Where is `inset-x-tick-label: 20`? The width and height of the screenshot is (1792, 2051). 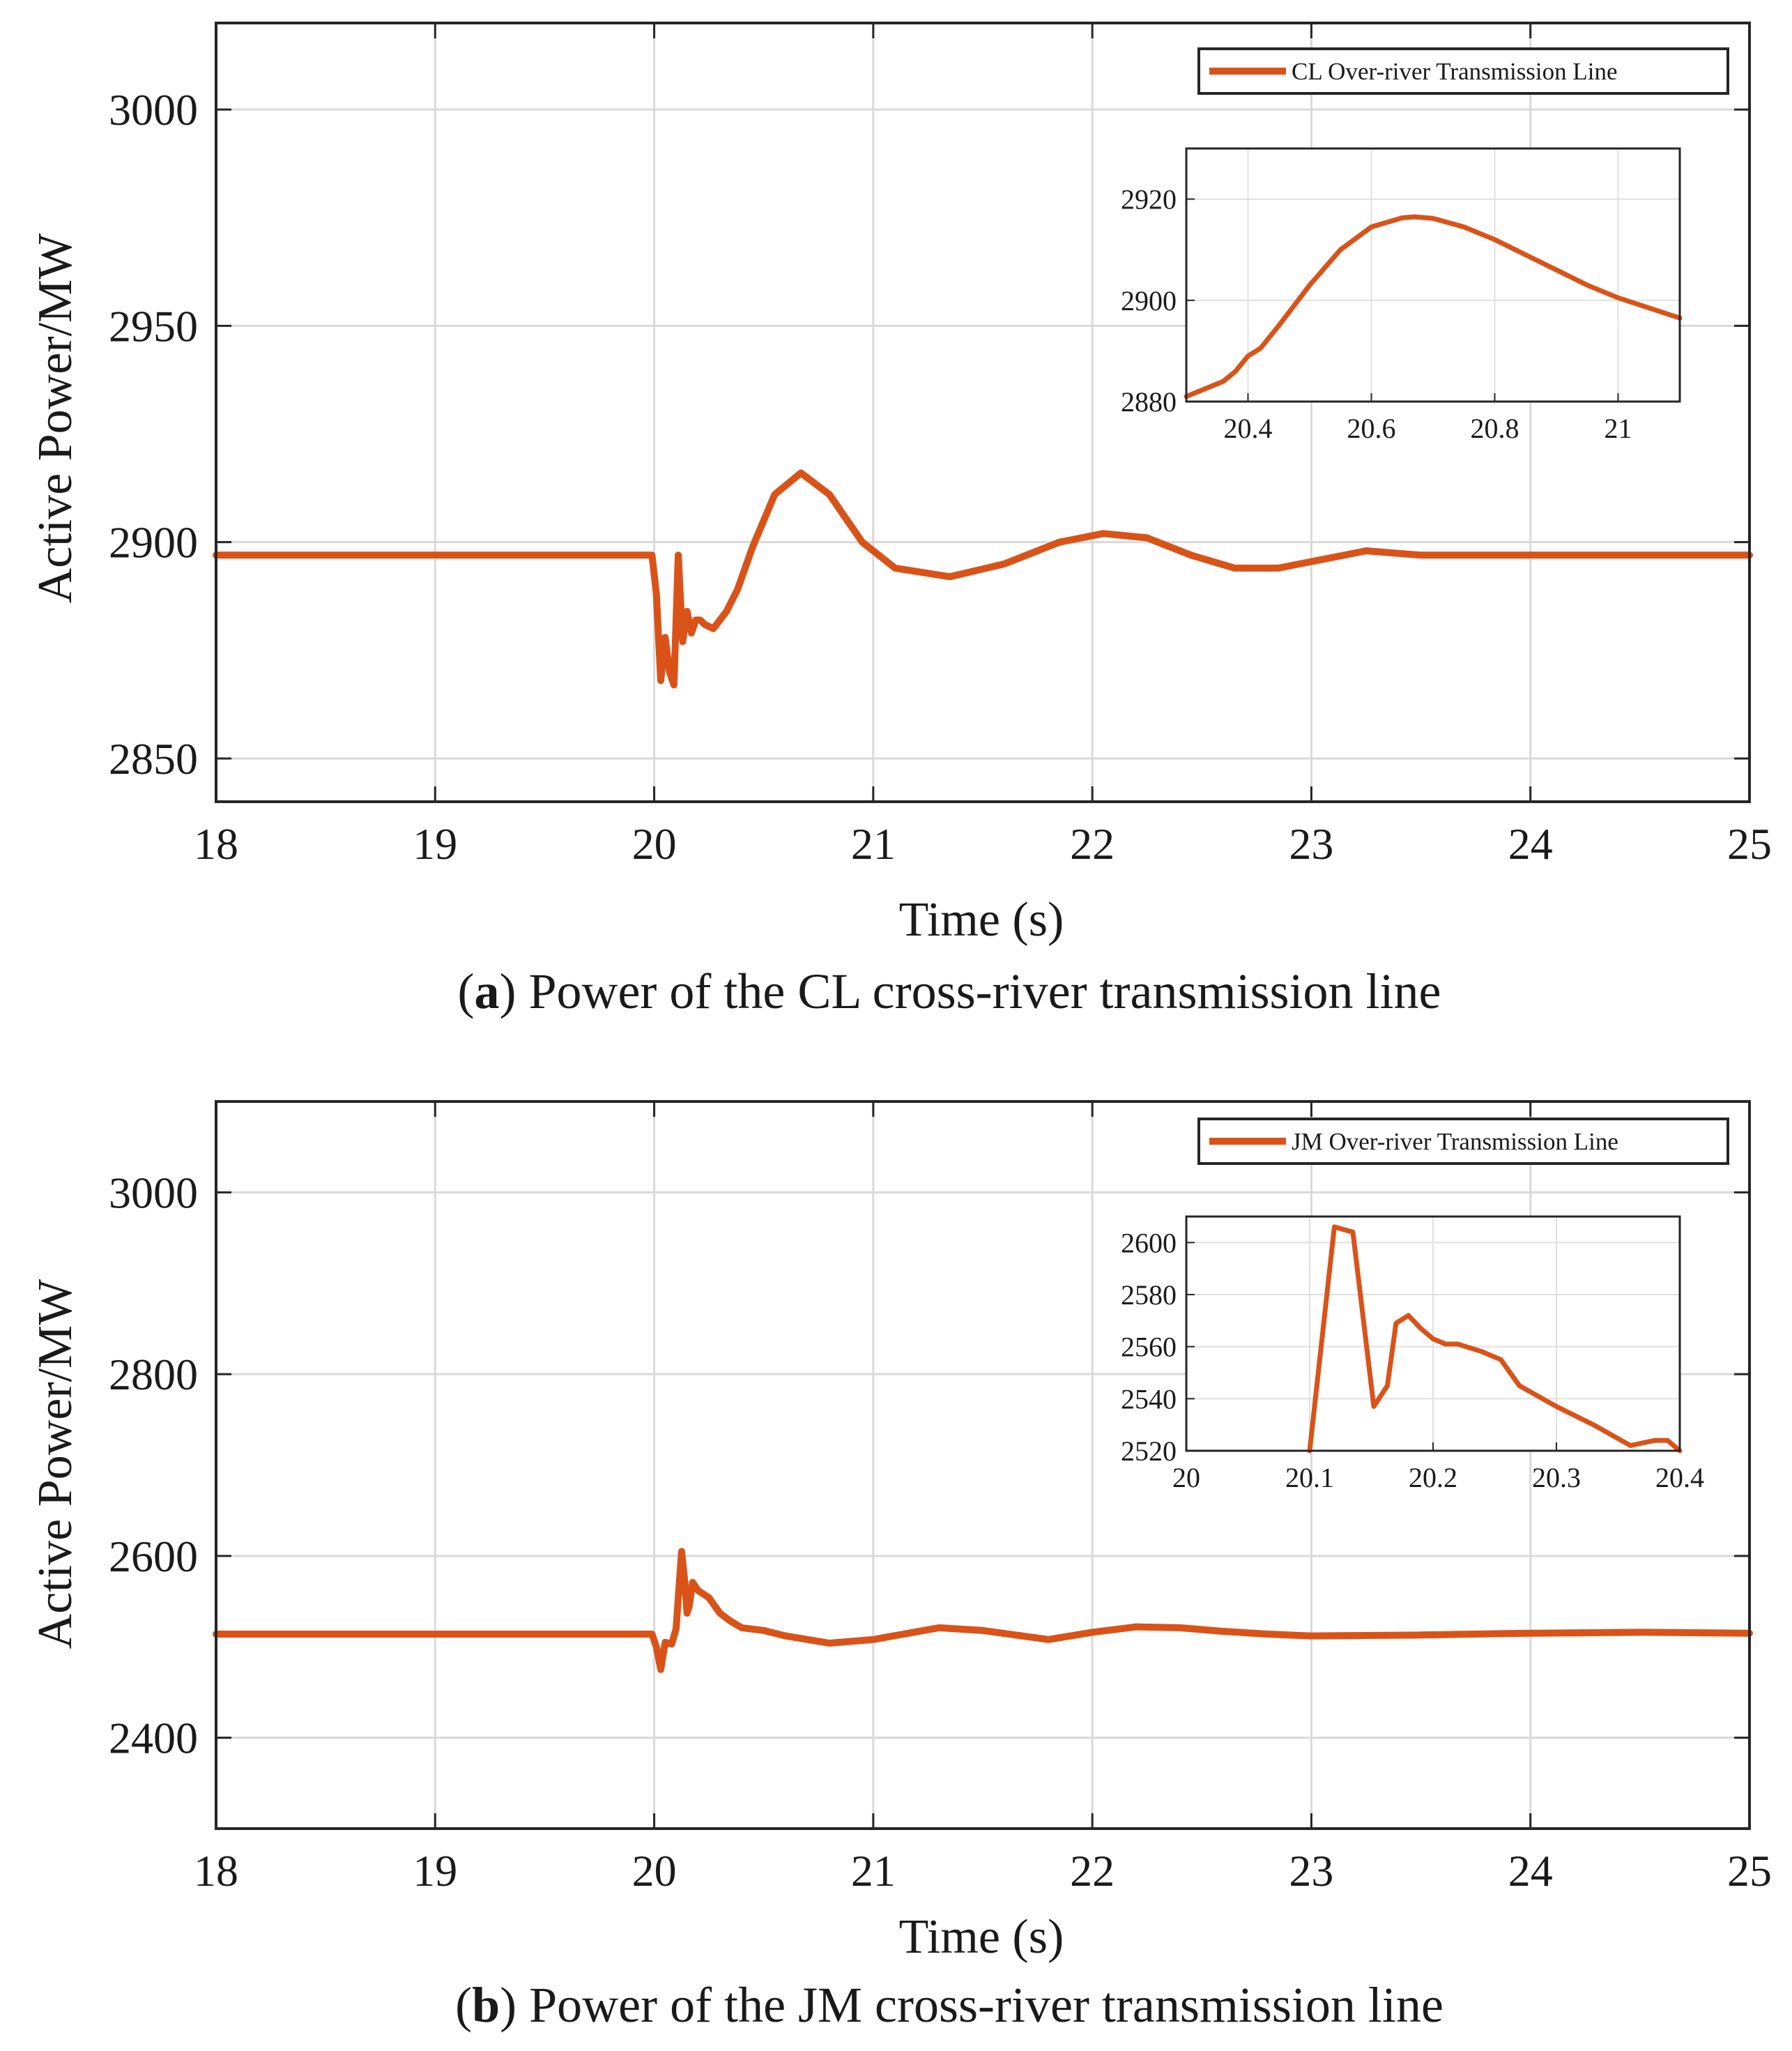 inset-x-tick-label: 20 is located at coordinates (1186, 1477).